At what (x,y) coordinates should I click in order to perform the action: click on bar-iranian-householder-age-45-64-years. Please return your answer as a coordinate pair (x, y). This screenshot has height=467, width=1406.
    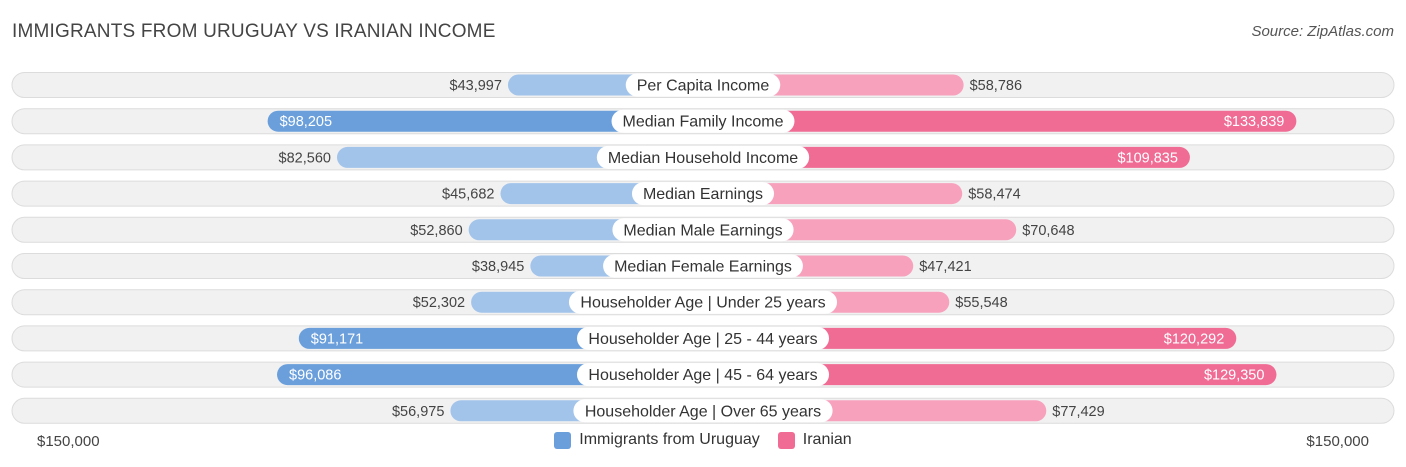
    Looking at the image, I should click on (990, 375).